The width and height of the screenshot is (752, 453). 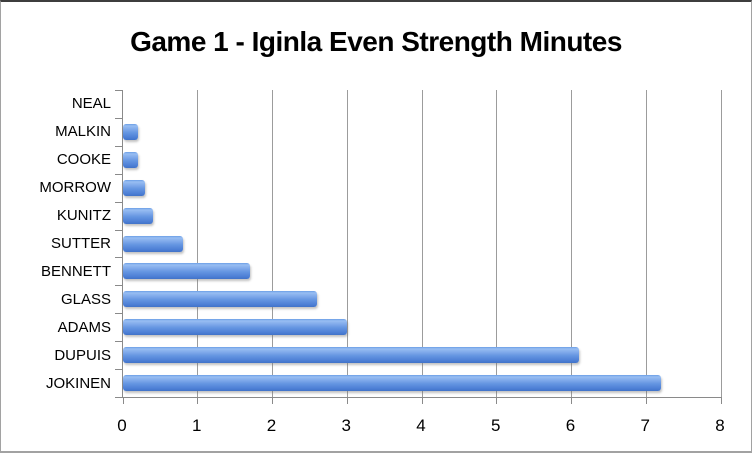 What do you see at coordinates (187, 271) in the screenshot?
I see `bar-bennett` at bounding box center [187, 271].